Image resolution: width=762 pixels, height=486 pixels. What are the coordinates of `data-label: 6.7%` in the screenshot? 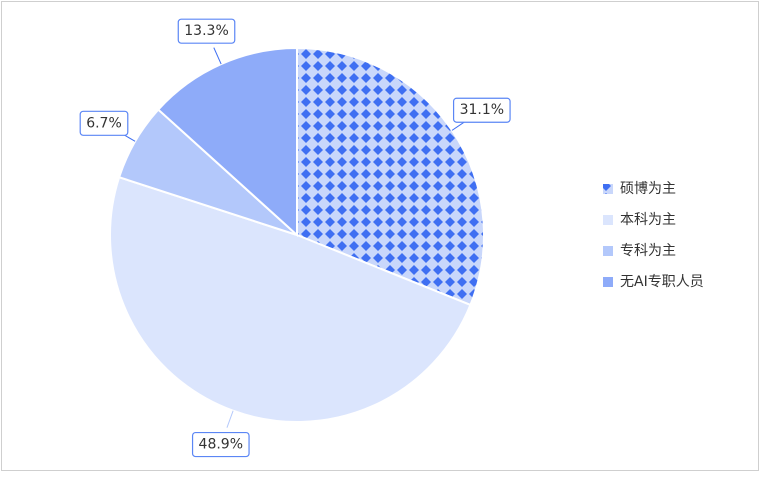 It's located at (104, 123).